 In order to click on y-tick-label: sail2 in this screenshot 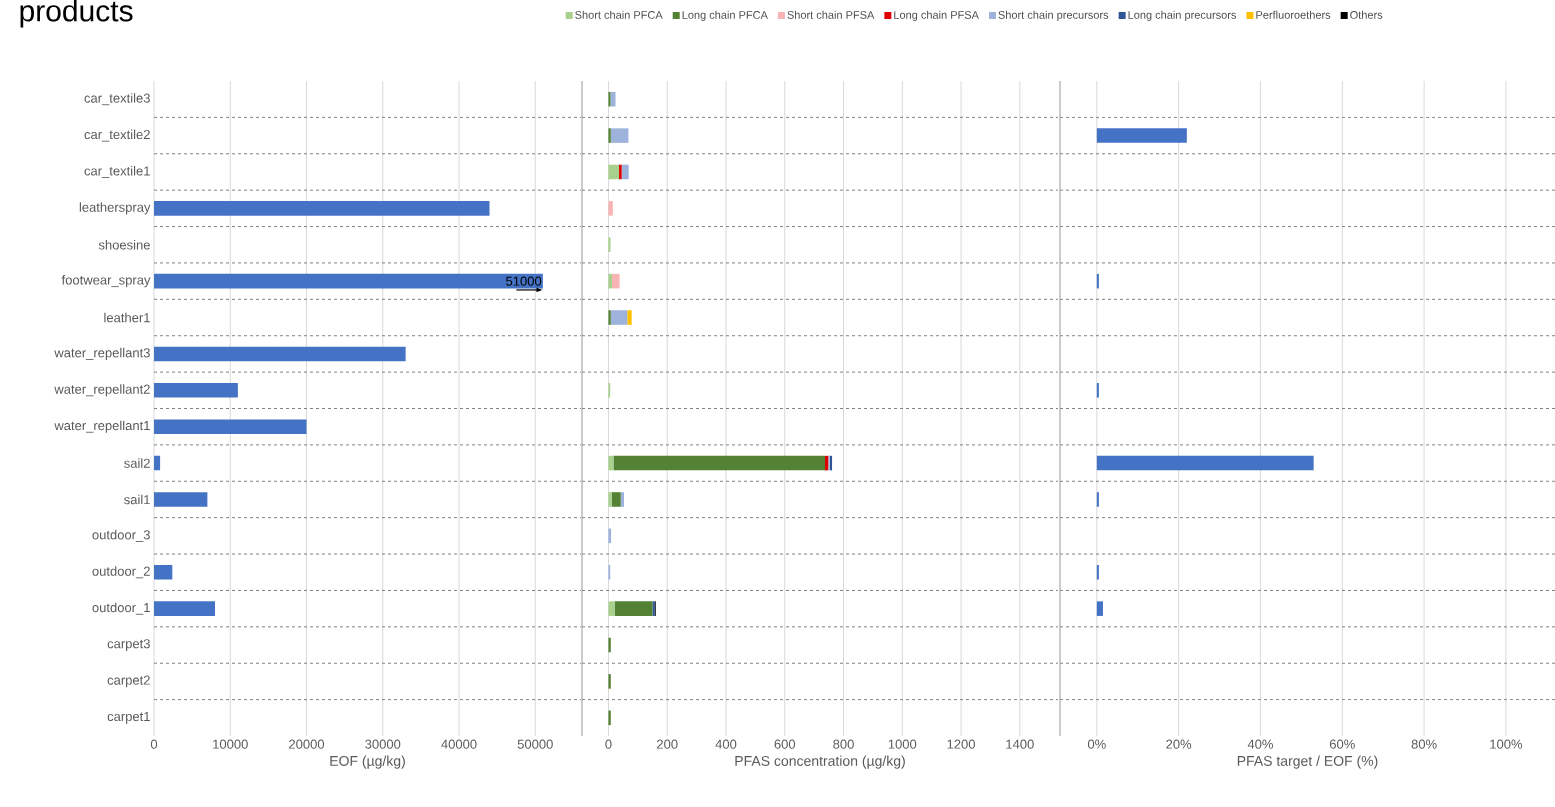, I will do `click(137, 463)`.